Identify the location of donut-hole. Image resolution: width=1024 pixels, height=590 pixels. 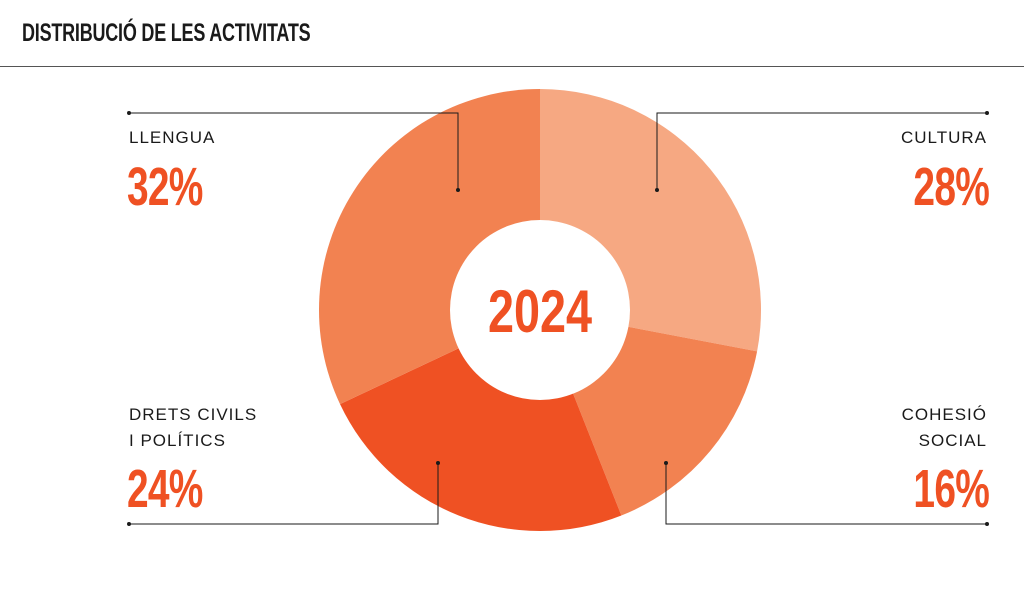
(540, 310).